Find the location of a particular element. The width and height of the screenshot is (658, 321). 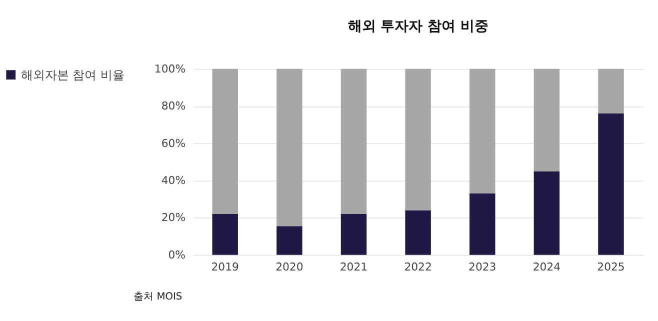

x-tick-label: 2019 is located at coordinates (225, 267).